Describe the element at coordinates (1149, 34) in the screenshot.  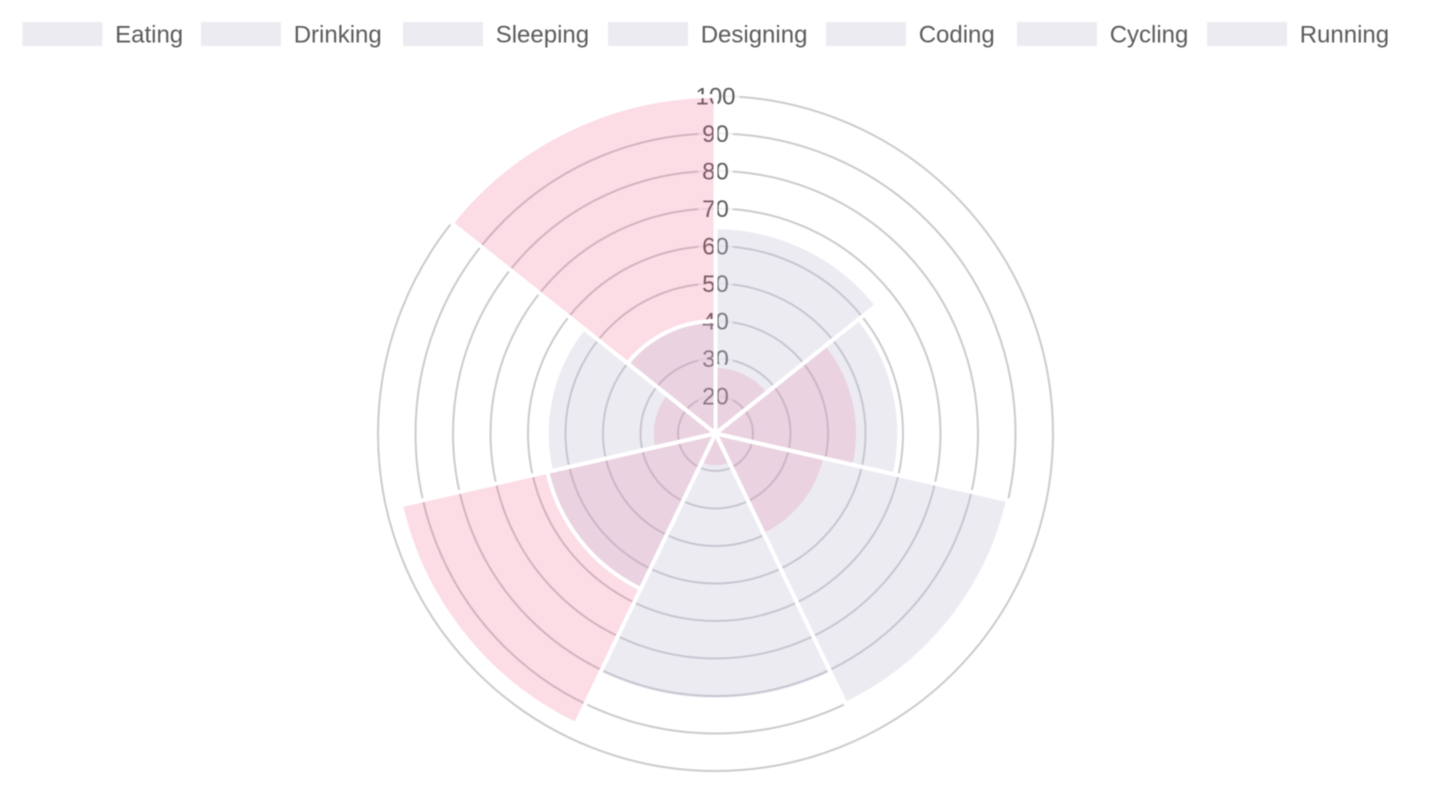
I see `svg-text: Cycling` at that location.